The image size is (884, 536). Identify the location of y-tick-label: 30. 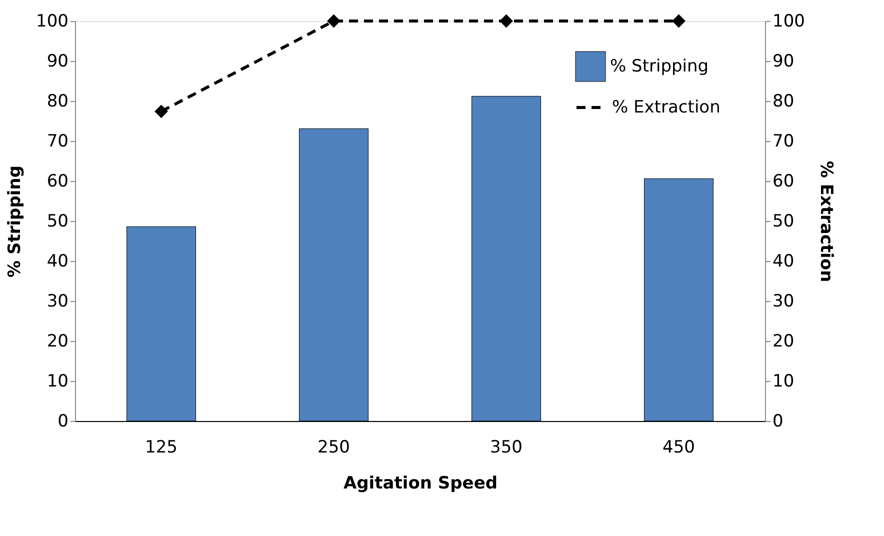
(57, 302).